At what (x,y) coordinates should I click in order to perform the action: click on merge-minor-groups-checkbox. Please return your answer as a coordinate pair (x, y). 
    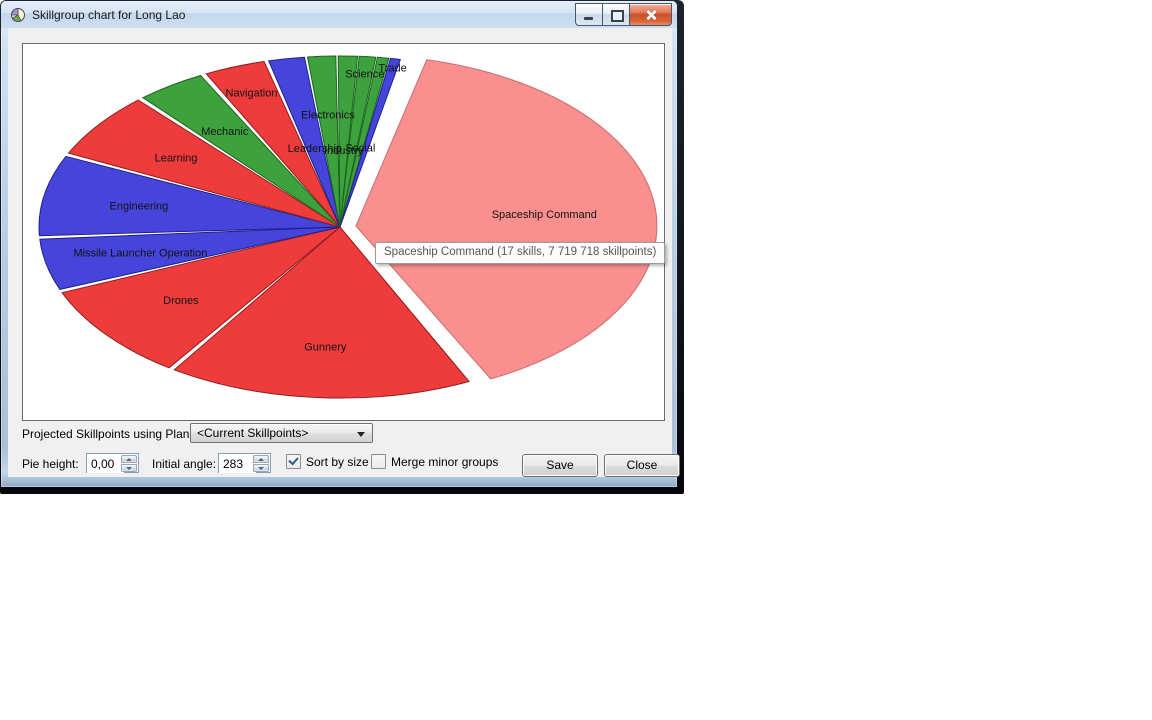
    Looking at the image, I should click on (378, 461).